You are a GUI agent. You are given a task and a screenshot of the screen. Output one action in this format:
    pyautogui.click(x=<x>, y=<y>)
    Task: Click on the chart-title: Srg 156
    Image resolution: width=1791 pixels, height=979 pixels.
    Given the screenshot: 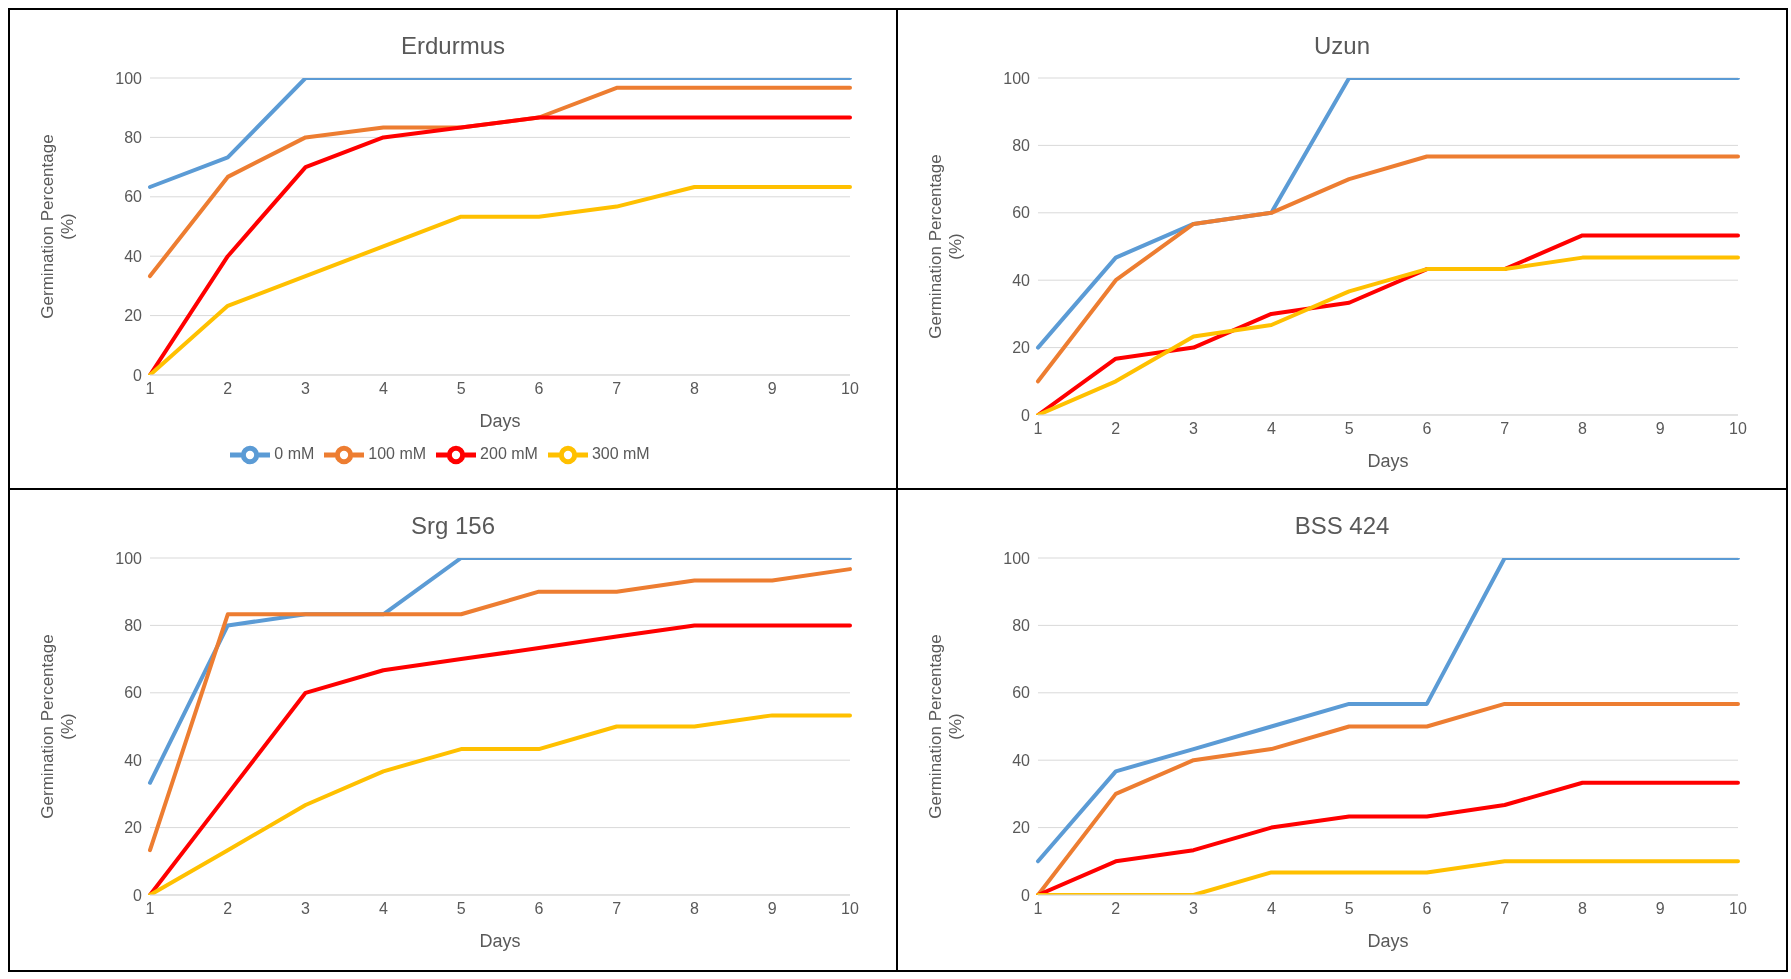 What is the action you would take?
    pyautogui.click(x=453, y=526)
    